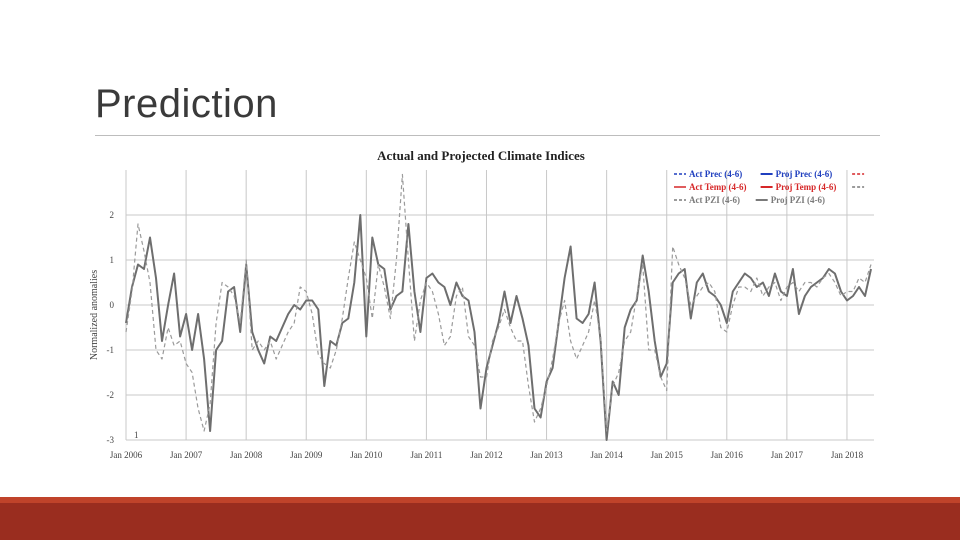 The height and width of the screenshot is (540, 960). I want to click on x-tick-label: Jan 2011, so click(426, 455).